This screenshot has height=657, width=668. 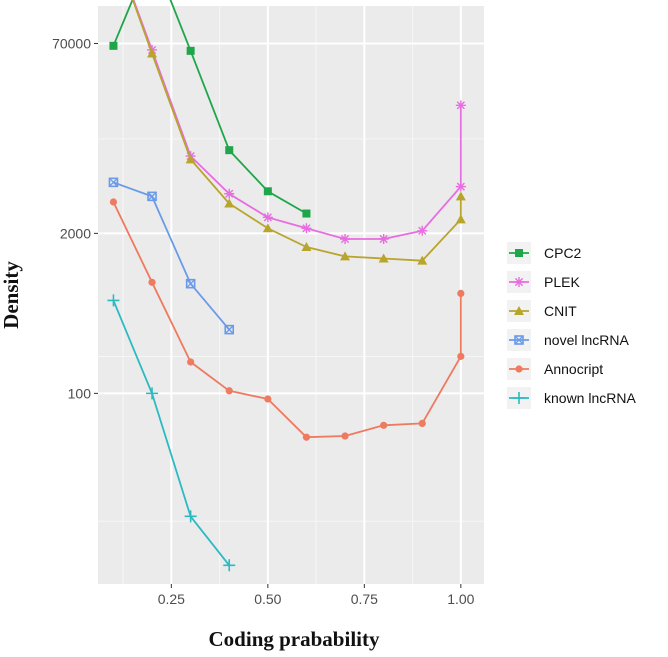 I want to click on legend-key-marker-known-lncrna, so click(x=519, y=398).